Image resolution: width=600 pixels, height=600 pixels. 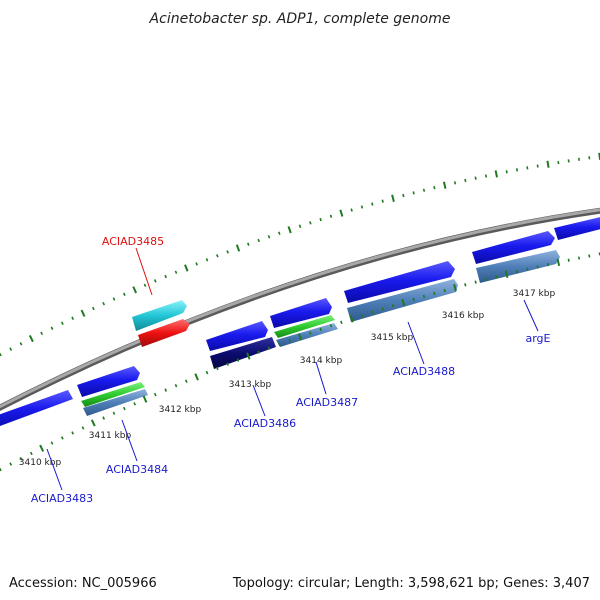 What do you see at coordinates (424, 371) in the screenshot?
I see `gene-label-aciad3488: ACIAD3488` at bounding box center [424, 371].